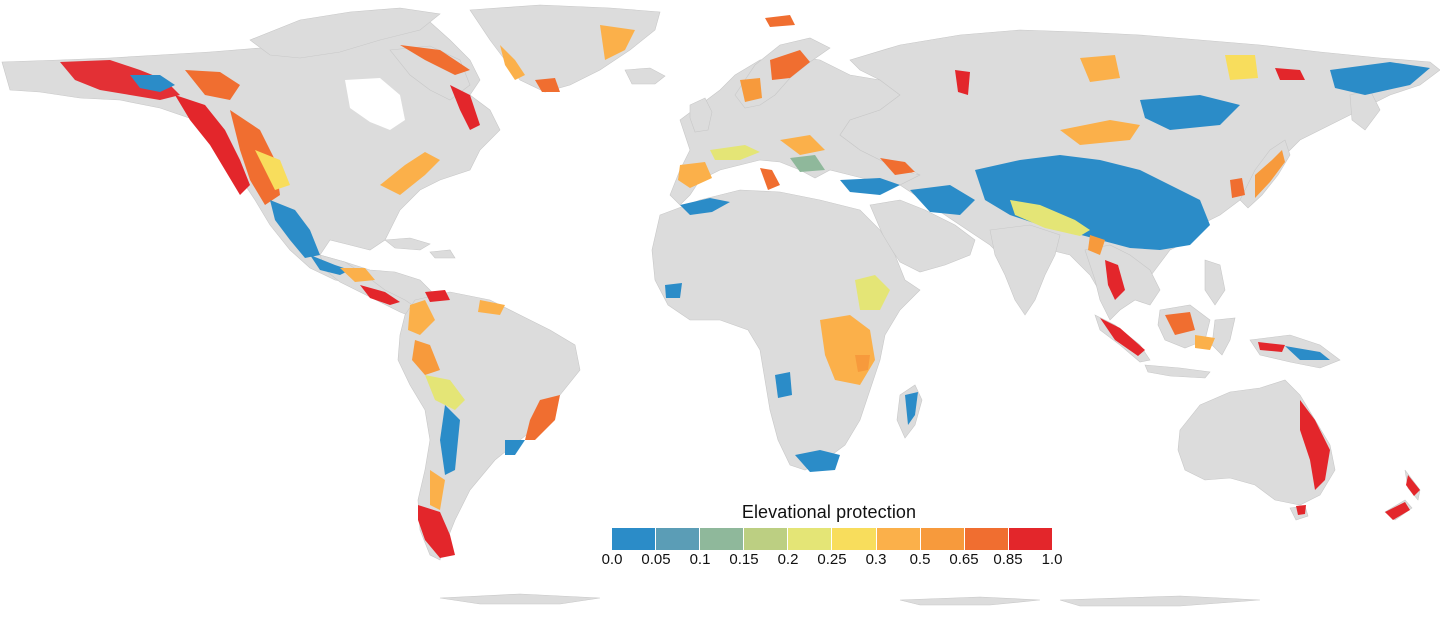  What do you see at coordinates (426, 357) in the screenshot?
I see `region-andes-orange` at bounding box center [426, 357].